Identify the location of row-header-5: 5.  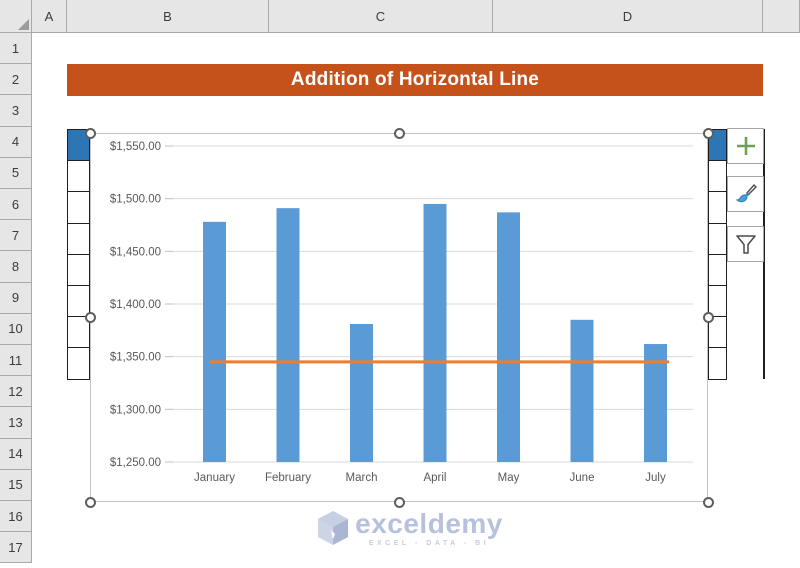
(16, 173).